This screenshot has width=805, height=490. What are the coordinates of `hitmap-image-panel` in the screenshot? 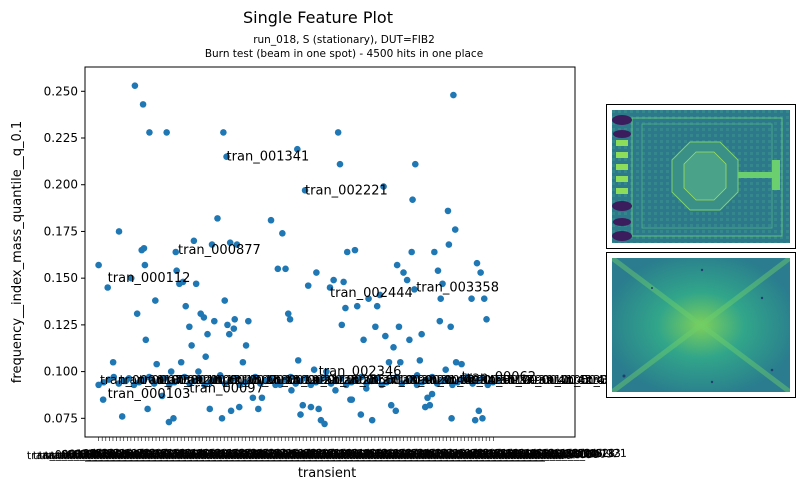 It's located at (701, 325).